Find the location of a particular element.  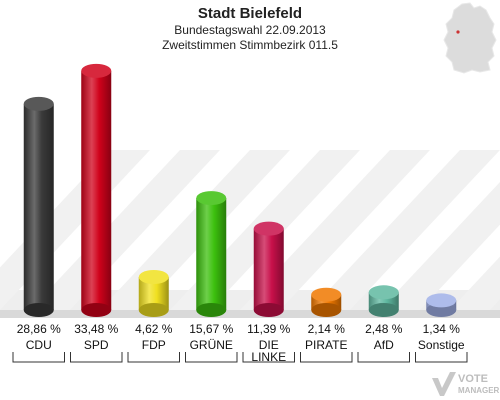

bar-cdu is located at coordinates (38, 206).